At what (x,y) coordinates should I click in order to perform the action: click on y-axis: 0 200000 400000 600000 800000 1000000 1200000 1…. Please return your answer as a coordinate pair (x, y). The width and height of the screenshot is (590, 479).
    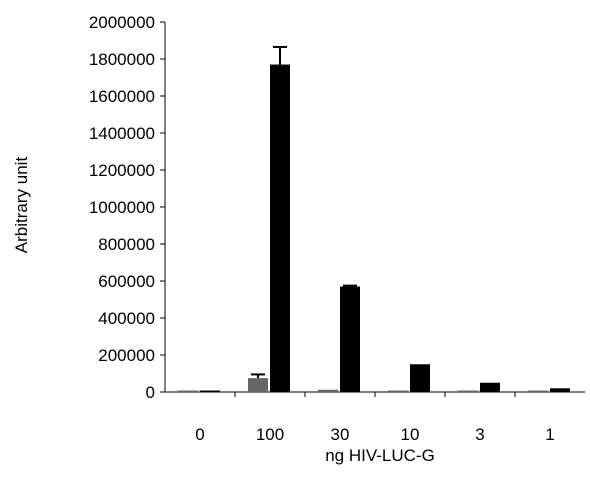
    Looking at the image, I should click on (127, 207).